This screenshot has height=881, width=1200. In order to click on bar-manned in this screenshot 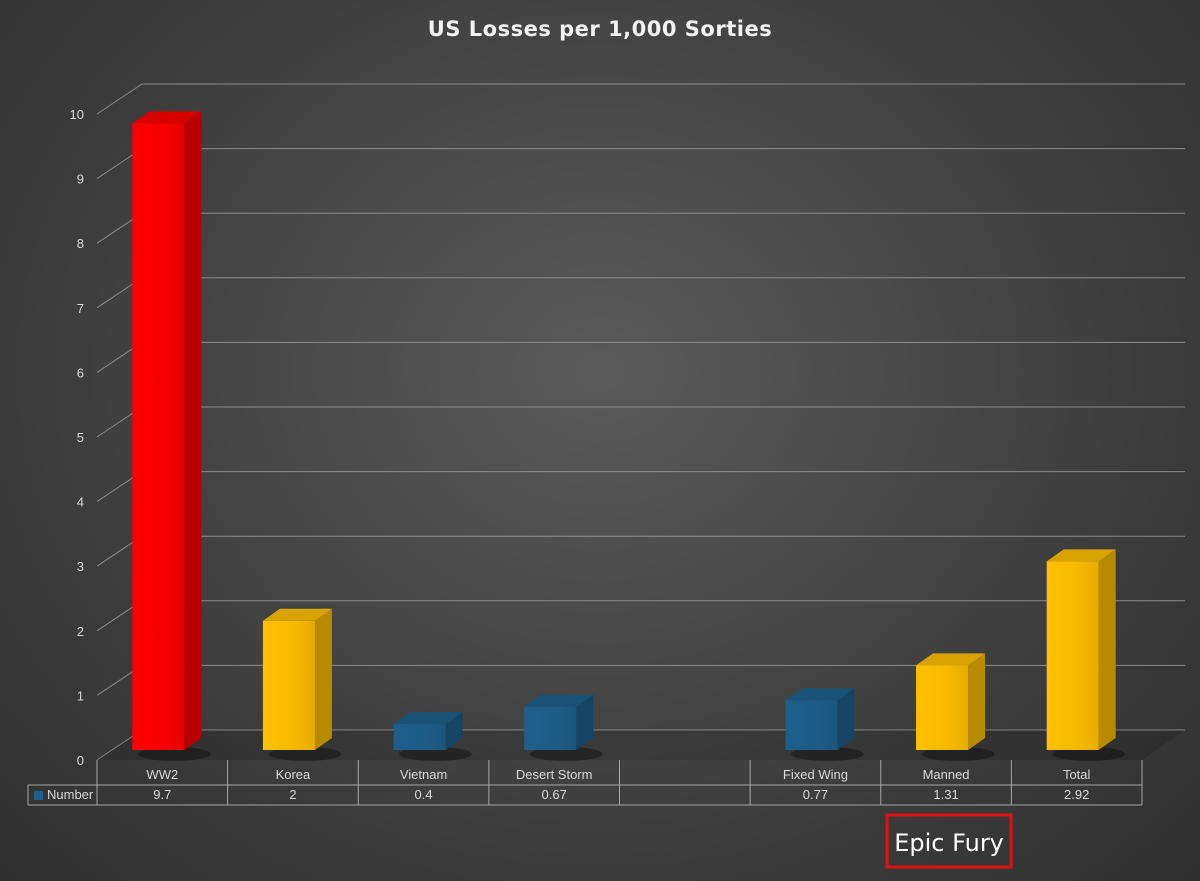, I will do `click(955, 707)`.